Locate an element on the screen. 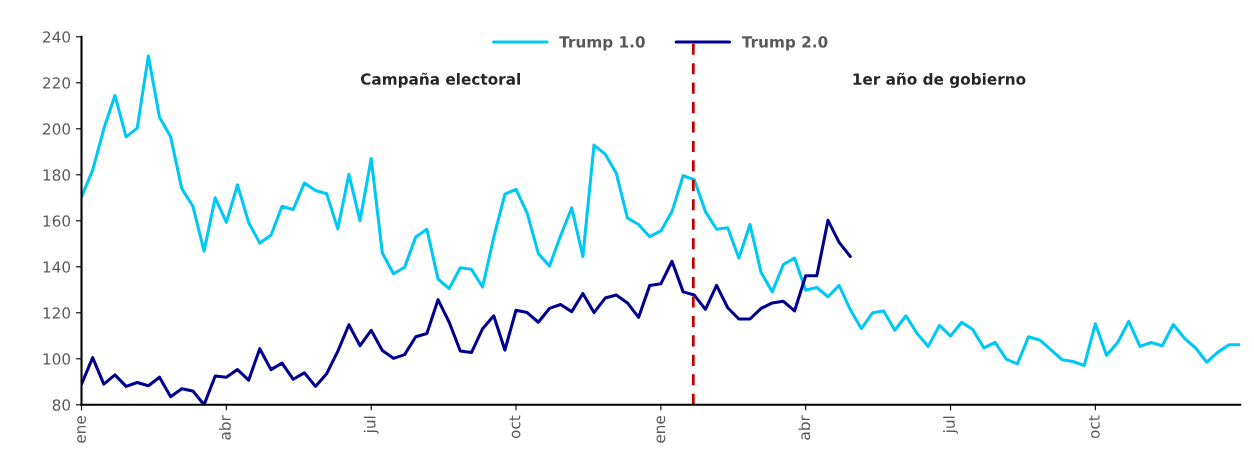  y-tick-label: 140 is located at coordinates (57, 267).